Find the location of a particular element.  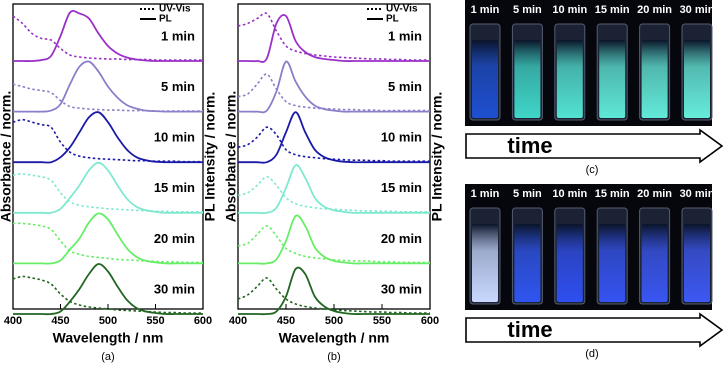

caption: (d) is located at coordinates (591, 354).